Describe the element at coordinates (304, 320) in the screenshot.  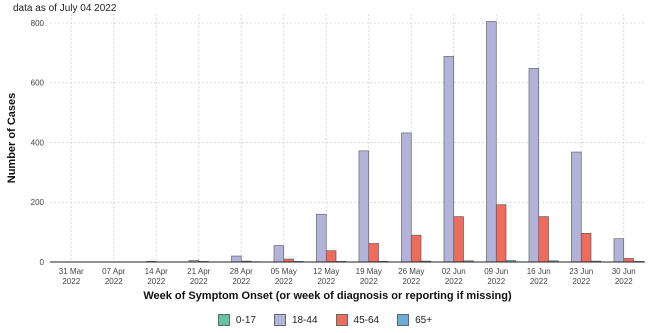
I see `legend-label: 18-44` at that location.